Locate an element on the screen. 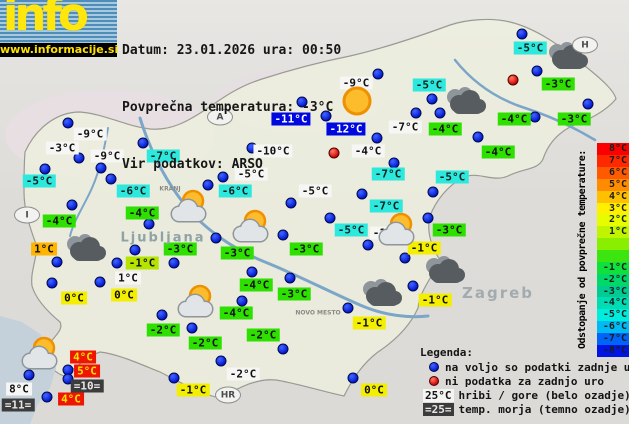  site-logo: info www.informacije.si is located at coordinates (59, 28).